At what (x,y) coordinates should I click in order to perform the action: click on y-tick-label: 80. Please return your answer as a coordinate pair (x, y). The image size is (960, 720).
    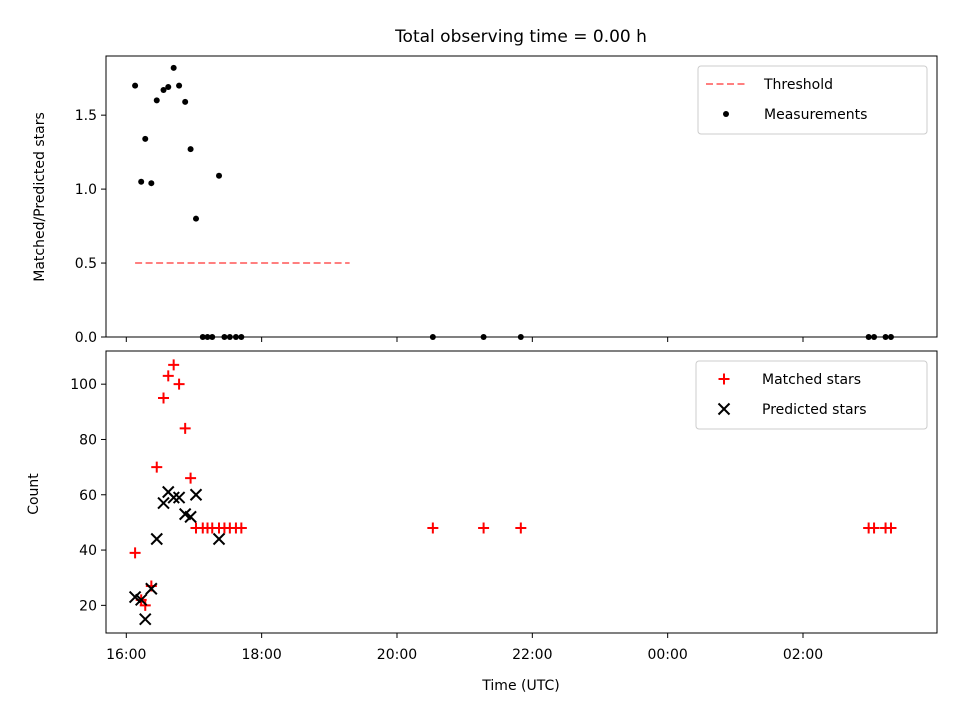
    Looking at the image, I should click on (88, 440).